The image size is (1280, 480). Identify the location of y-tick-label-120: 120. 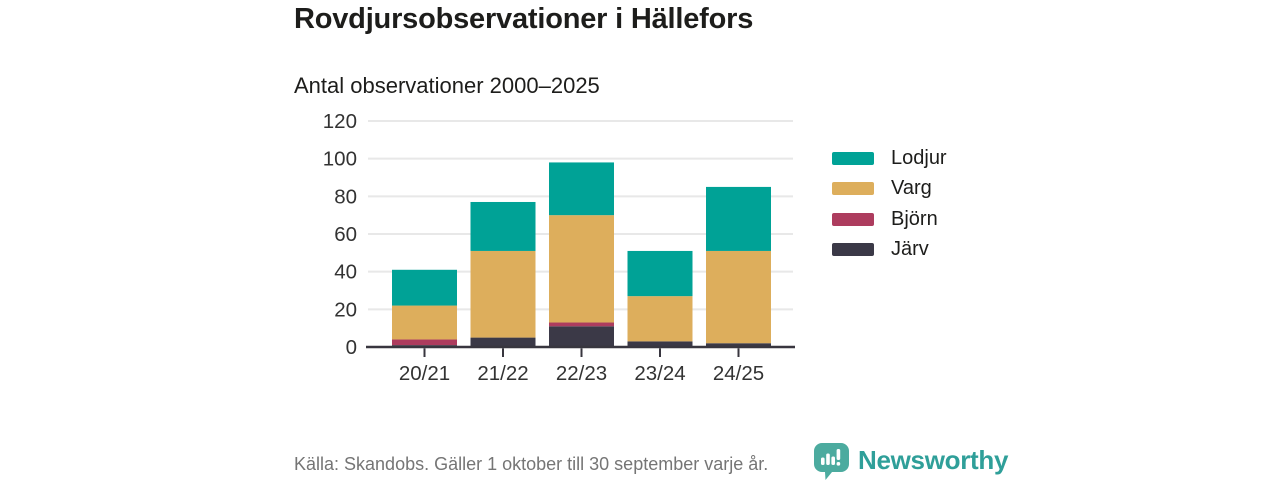
(340, 121).